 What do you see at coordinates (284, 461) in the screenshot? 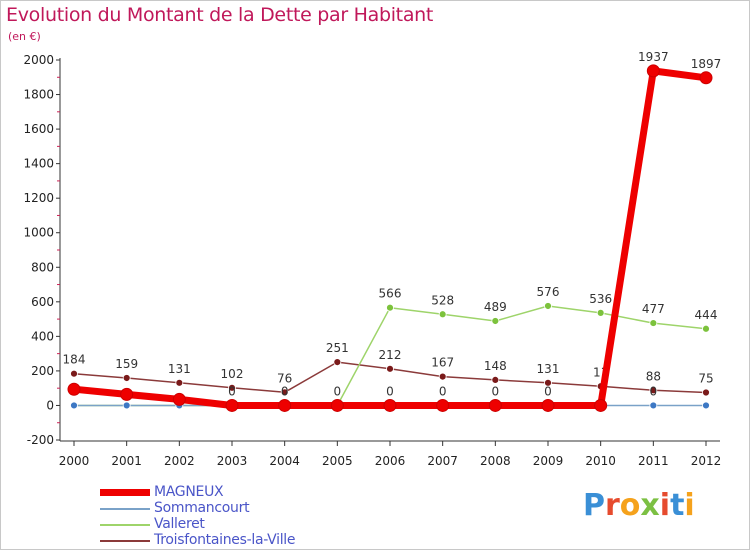
I see `x-tick-label: 2004` at bounding box center [284, 461].